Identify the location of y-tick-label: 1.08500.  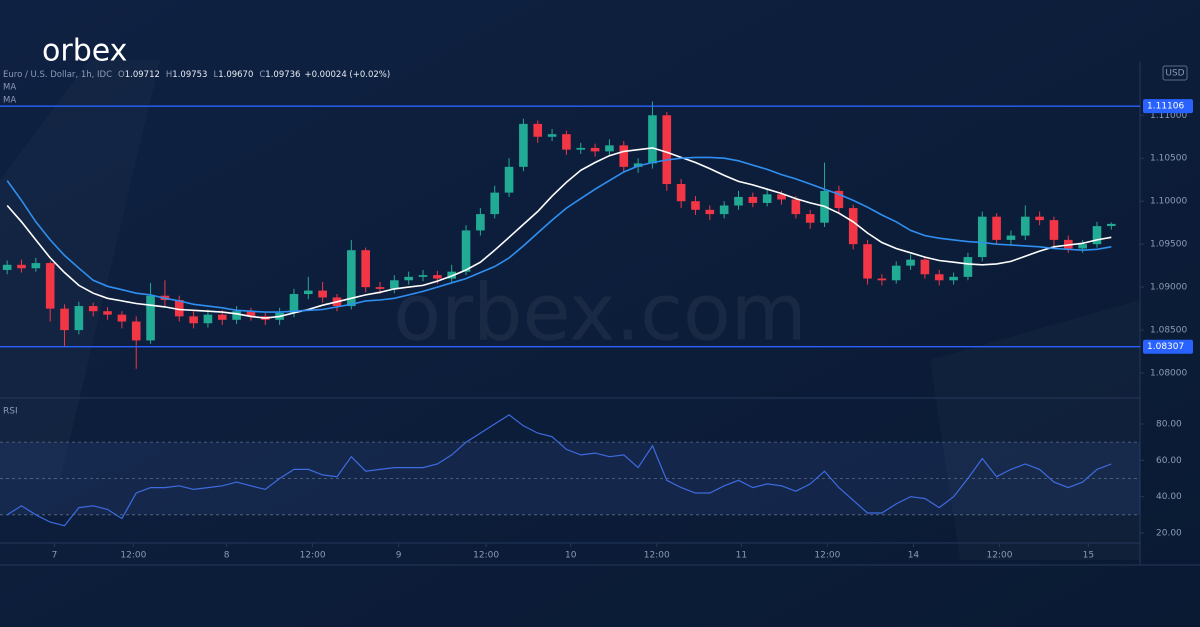
(1168, 331).